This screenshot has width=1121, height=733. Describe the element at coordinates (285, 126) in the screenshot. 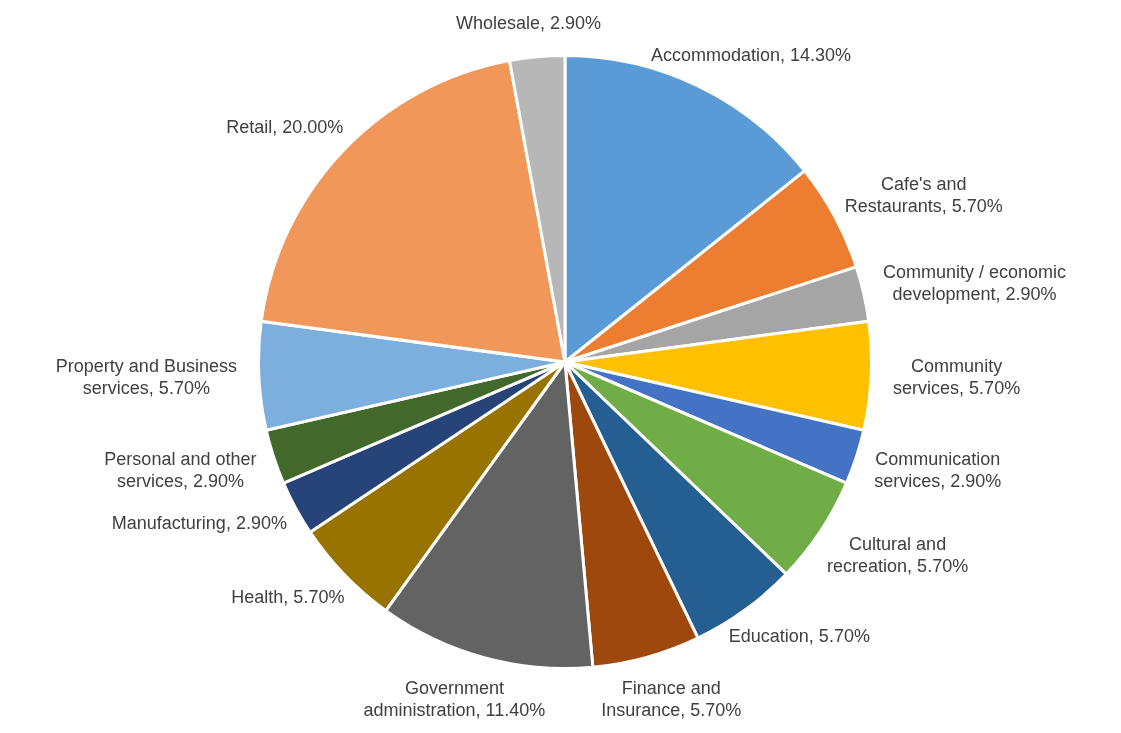

I see `slice-label: Retail, 20.00%` at that location.